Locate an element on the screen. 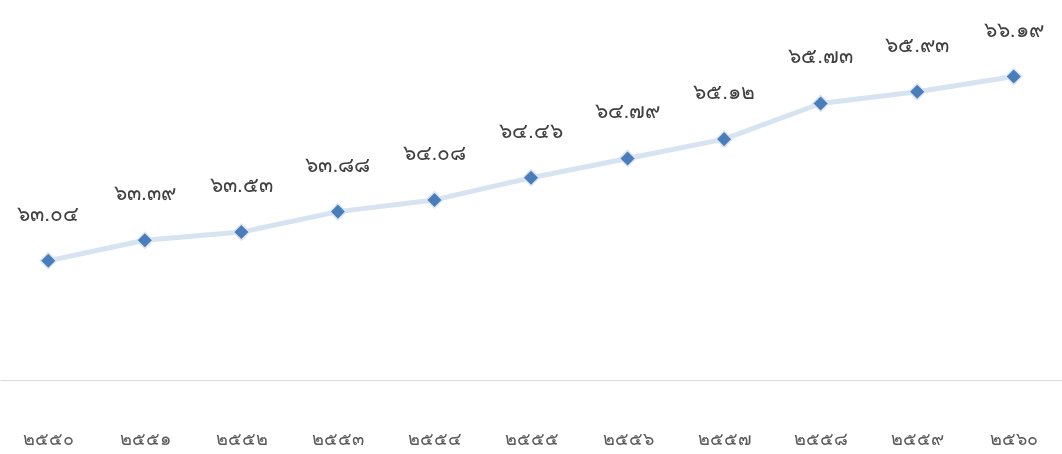  x-tick-label: ๒๕๕๒ is located at coordinates (241, 438).